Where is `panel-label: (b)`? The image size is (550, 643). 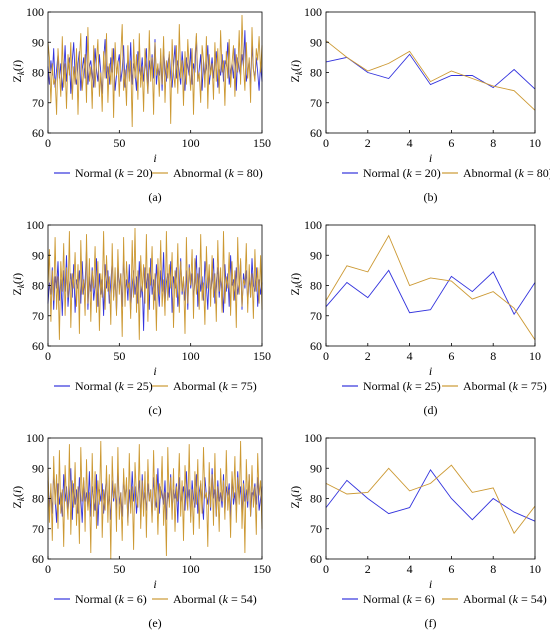
panel-label: (b) is located at coordinates (431, 197).